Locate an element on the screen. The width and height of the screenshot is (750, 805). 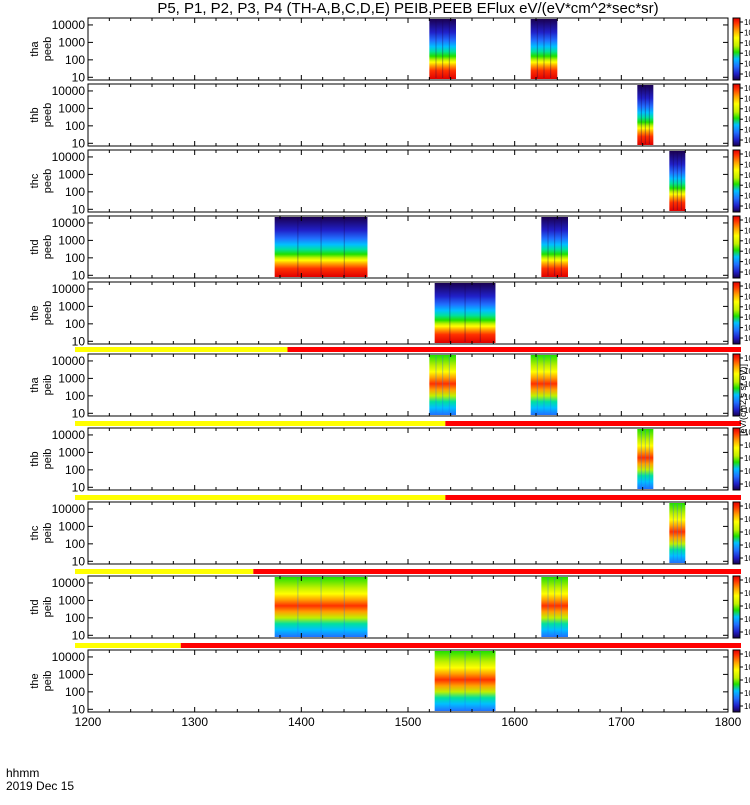
y-axis-label: the is located at coordinates (35, 312).